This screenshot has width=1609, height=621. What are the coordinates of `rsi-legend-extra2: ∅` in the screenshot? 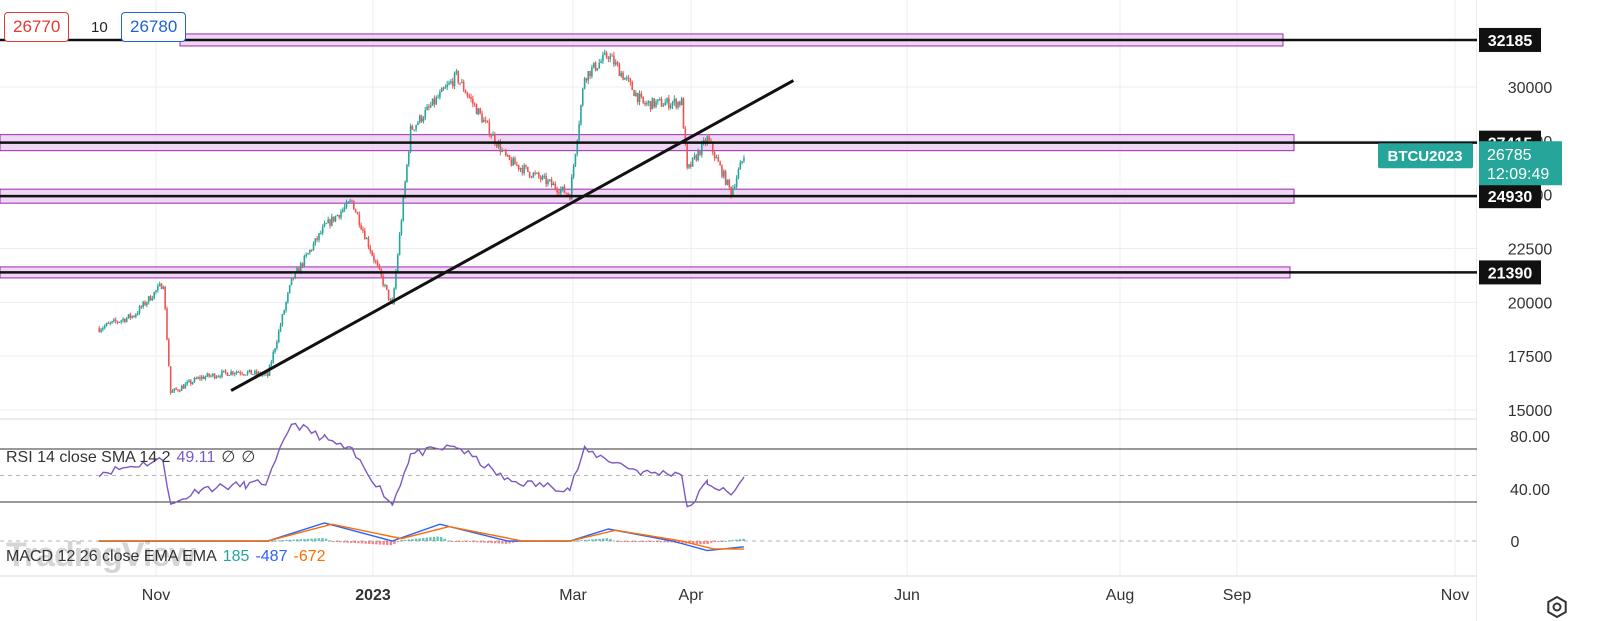 It's located at (248, 457).